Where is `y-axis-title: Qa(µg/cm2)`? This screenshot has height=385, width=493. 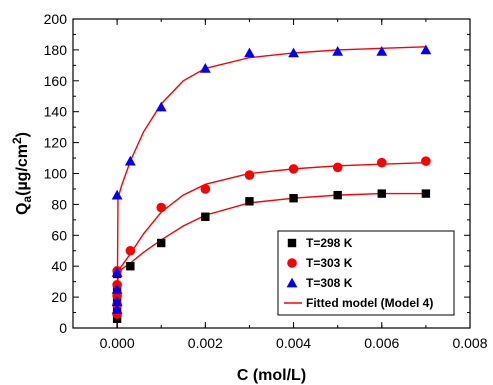
y-axis-title: Qa(µg/cm2) is located at coordinates (22, 173).